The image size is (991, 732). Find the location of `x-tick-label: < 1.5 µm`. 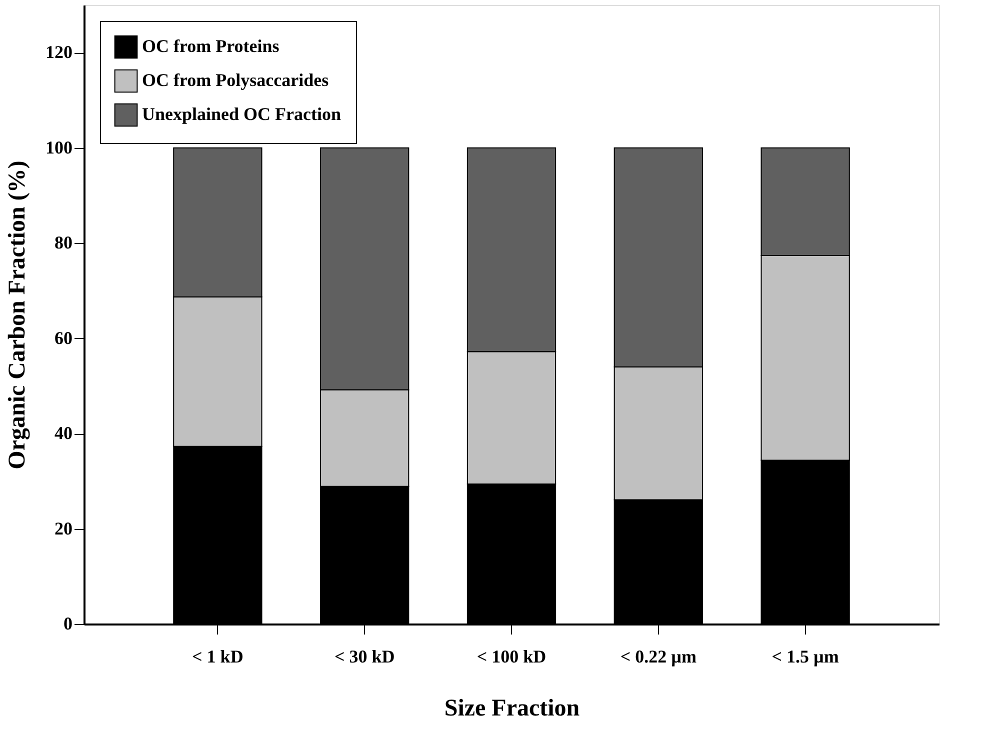

x-tick-label: < 1.5 µm is located at coordinates (805, 656).